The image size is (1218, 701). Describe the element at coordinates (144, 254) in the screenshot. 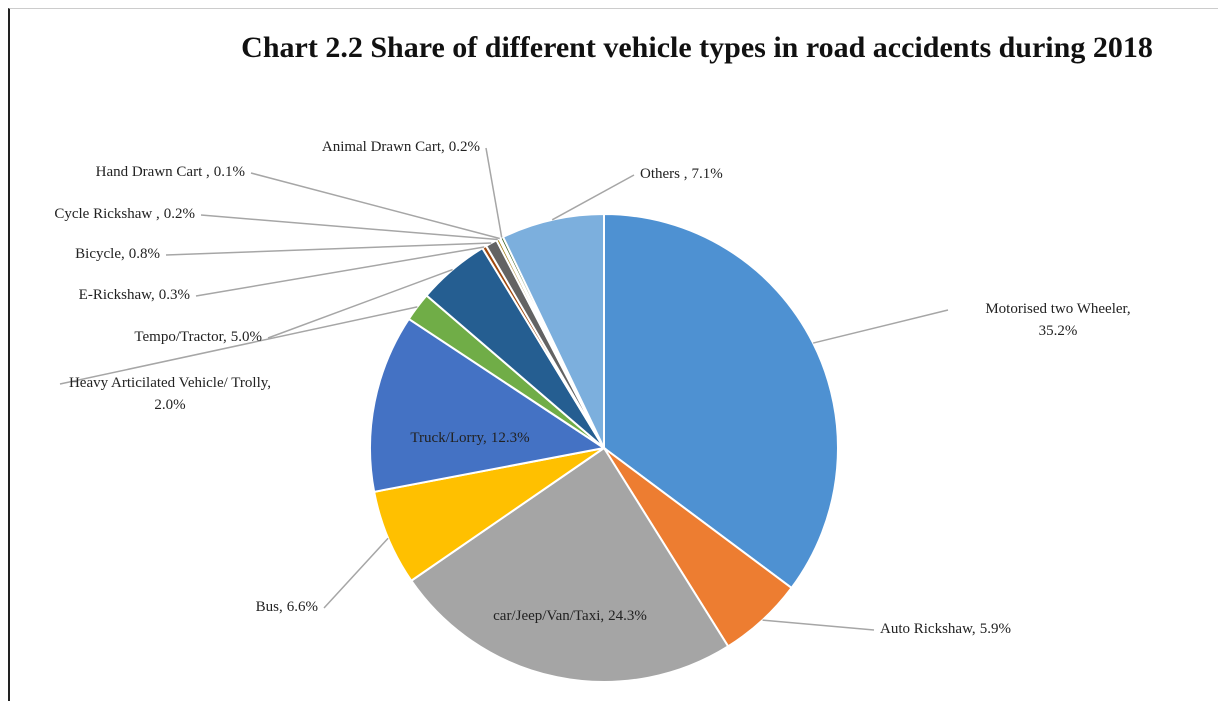

I see `label-value: 0.8%` at that location.